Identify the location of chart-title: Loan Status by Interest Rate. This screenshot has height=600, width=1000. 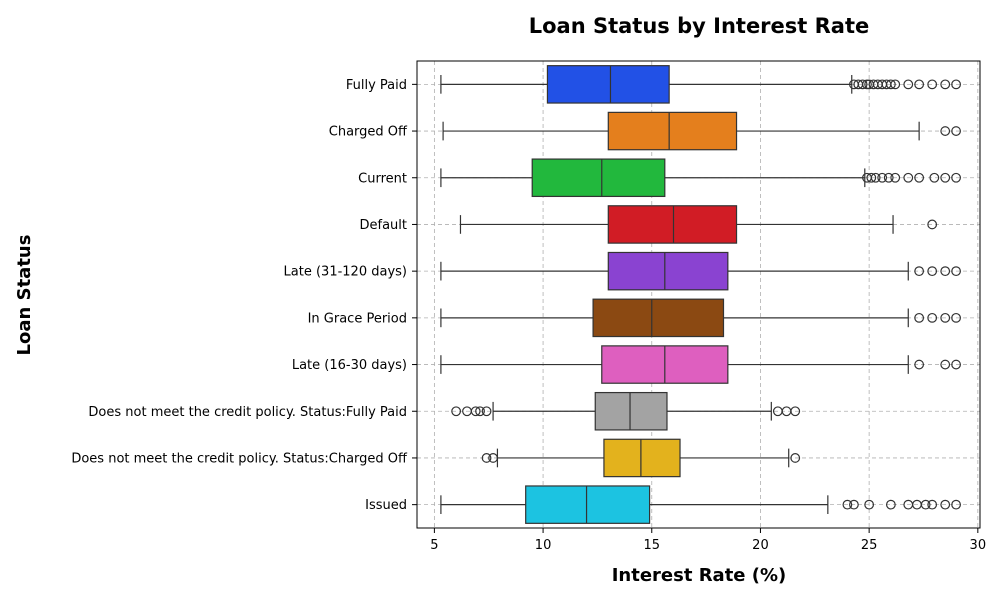
(699, 26).